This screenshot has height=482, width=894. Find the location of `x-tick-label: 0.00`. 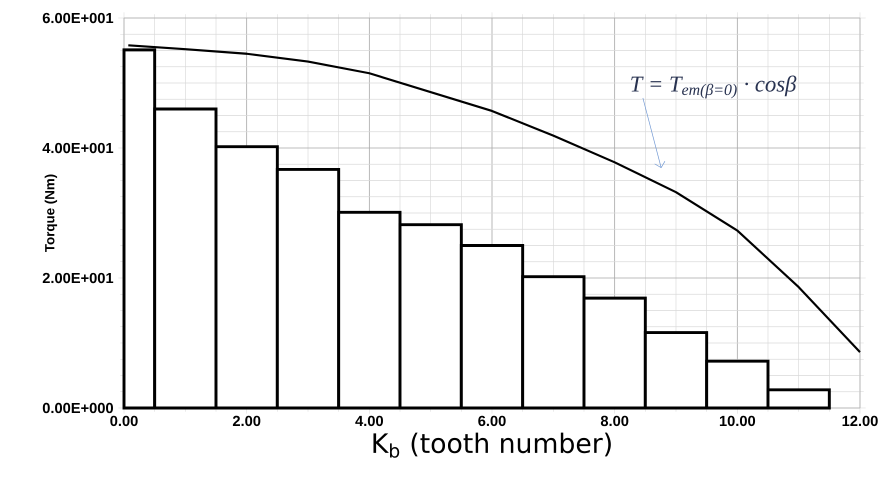

x-tick-label: 0.00 is located at coordinates (124, 421).